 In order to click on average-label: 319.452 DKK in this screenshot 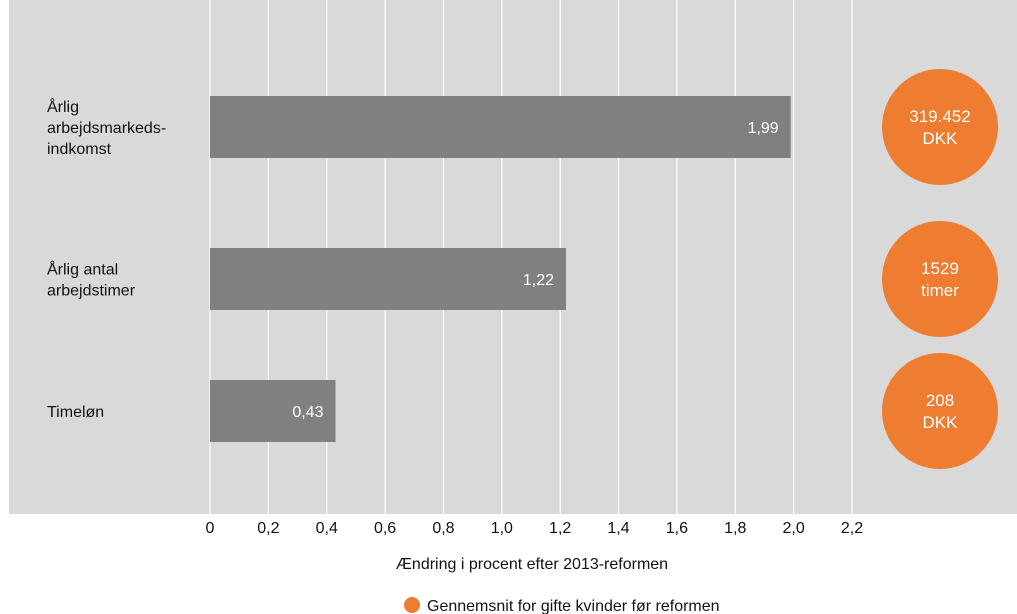, I will do `click(939, 127)`.